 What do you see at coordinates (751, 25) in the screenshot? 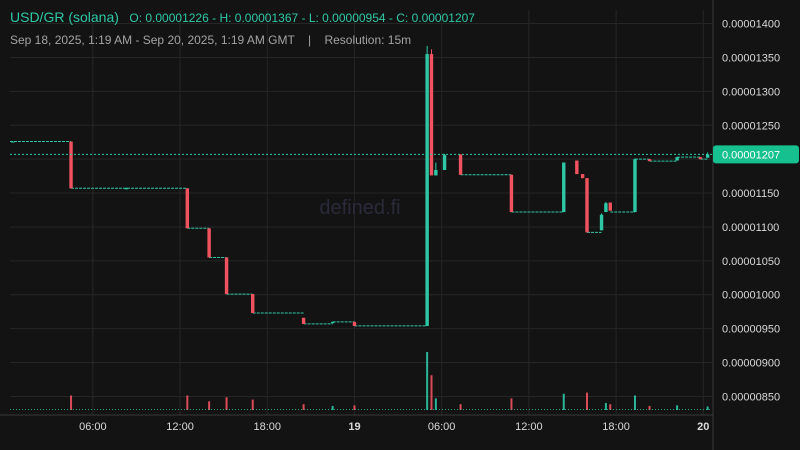
I see `y-tick-label: 0.00001400` at bounding box center [751, 25].